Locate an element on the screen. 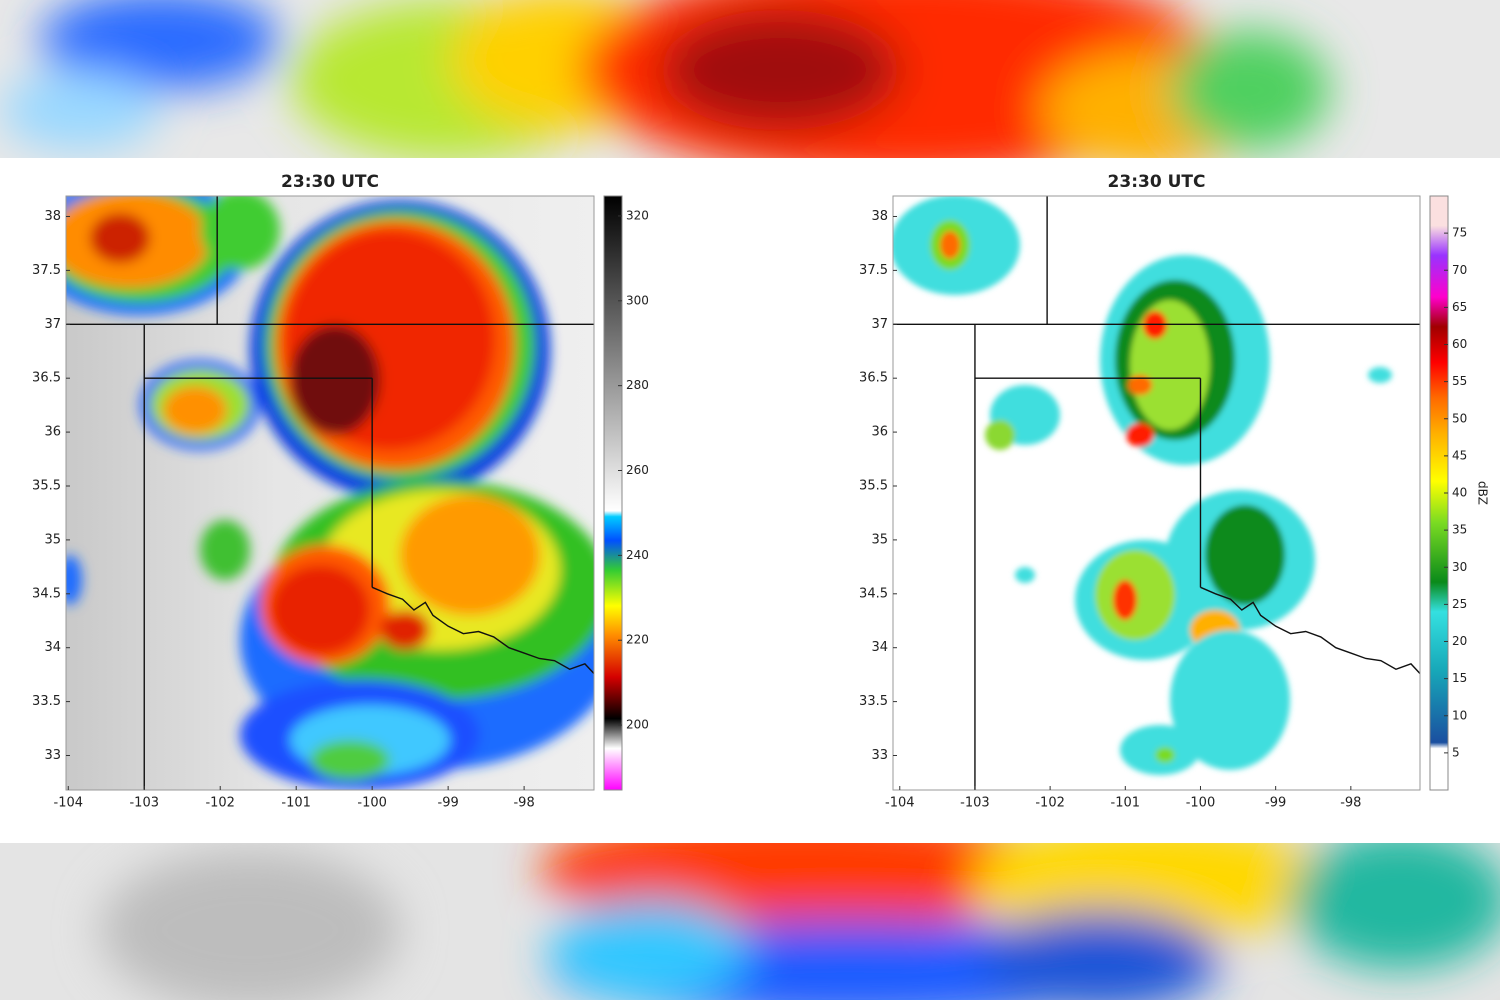  colorbar-tick-label: 240 is located at coordinates (637, 555).